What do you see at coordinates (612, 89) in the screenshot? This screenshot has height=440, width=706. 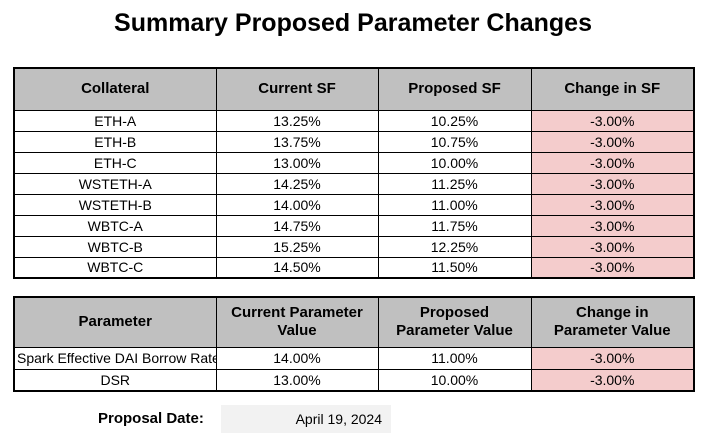 I see `sf-header-change: Change in SF` at bounding box center [612, 89].